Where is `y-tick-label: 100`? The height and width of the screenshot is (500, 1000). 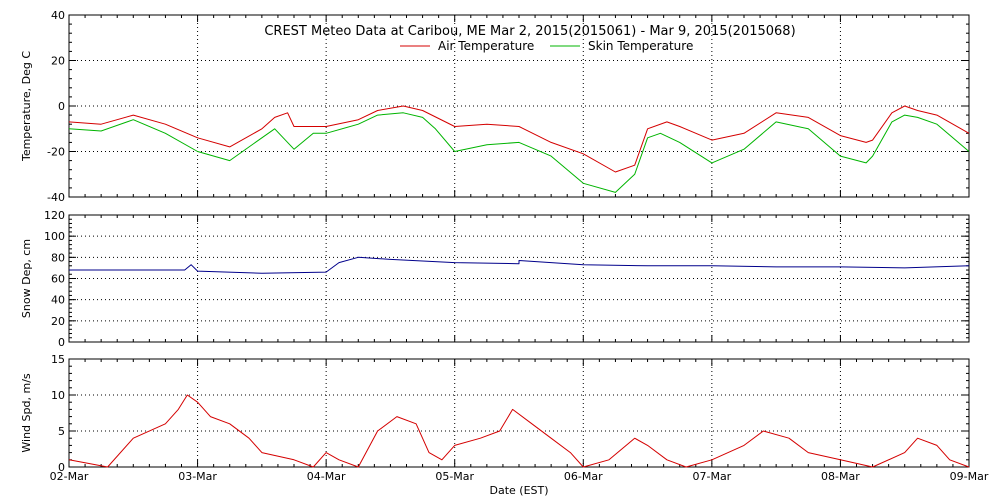
y-tick-label: 100 is located at coordinates (54, 236).